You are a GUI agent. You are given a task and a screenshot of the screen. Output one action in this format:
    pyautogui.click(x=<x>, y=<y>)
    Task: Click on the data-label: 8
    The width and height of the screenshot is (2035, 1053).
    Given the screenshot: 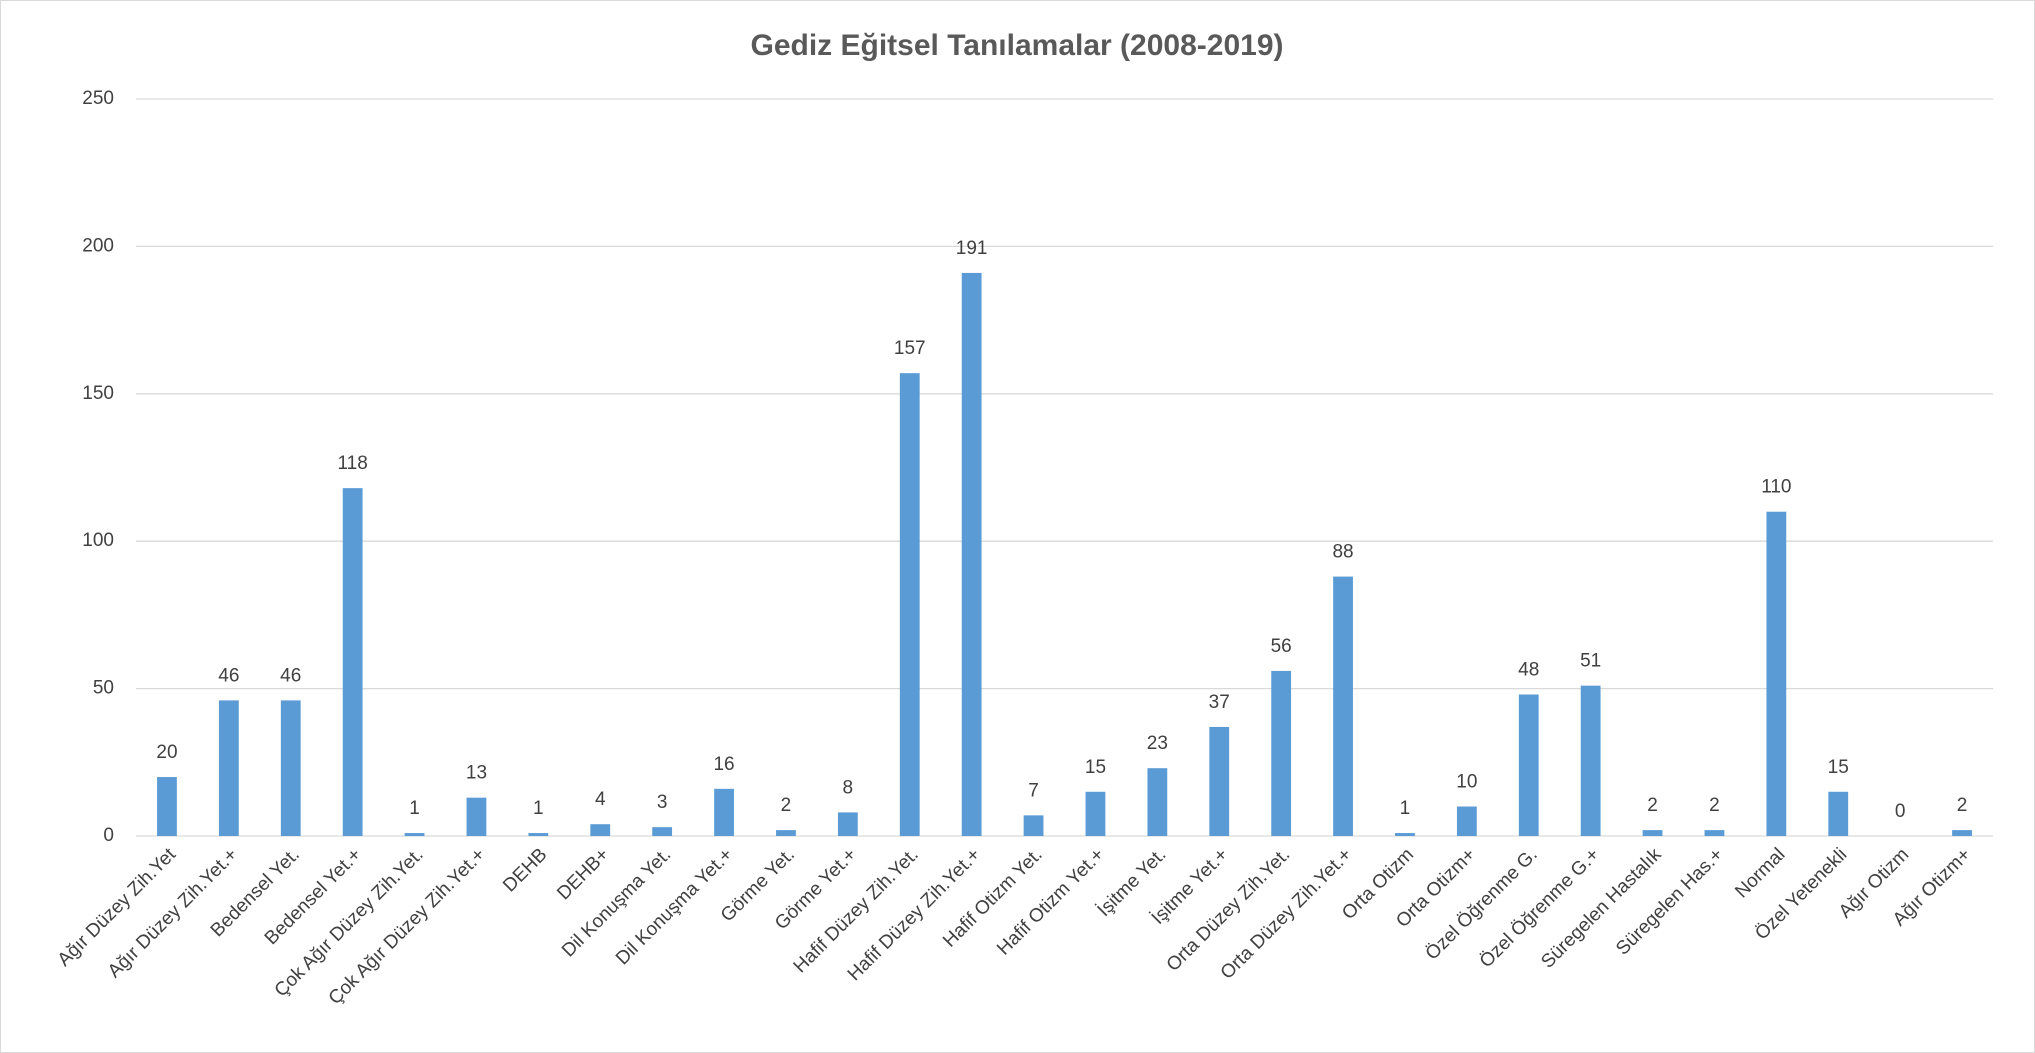 What is the action you would take?
    pyautogui.click(x=848, y=787)
    